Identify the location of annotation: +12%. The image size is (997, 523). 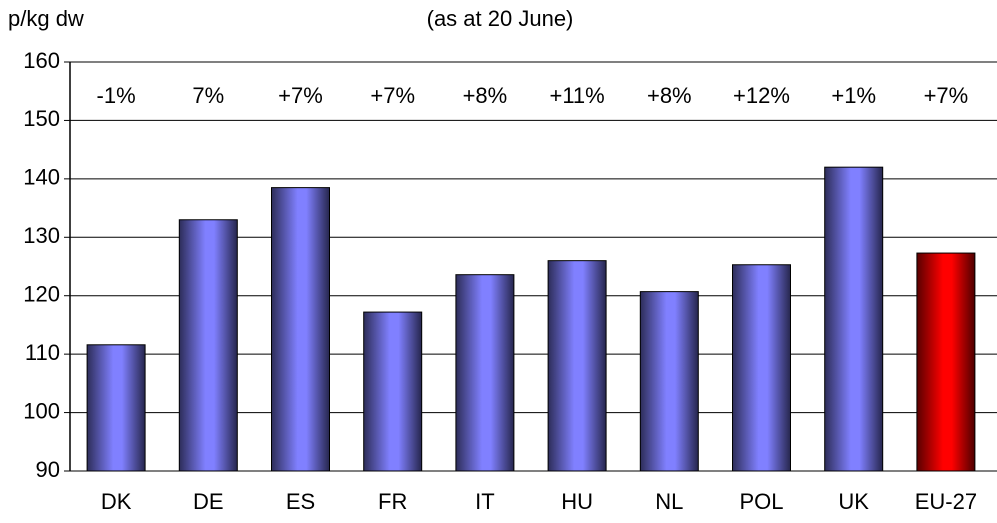
(761, 95).